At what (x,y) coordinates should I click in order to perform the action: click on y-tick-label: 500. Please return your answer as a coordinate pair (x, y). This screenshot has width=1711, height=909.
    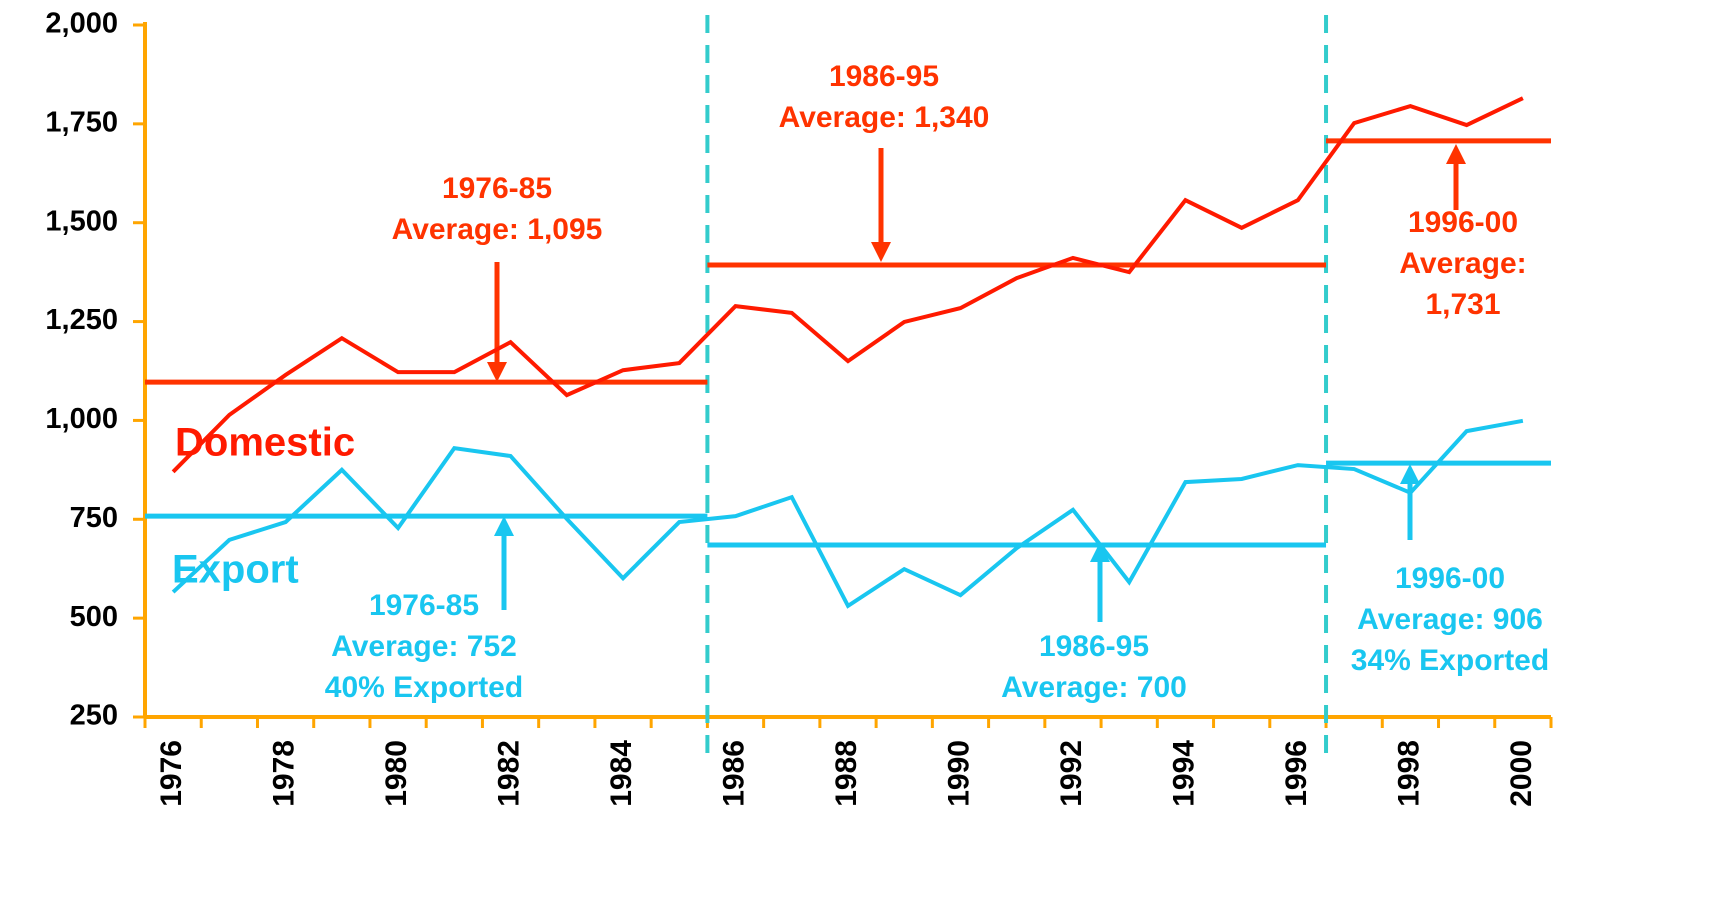
    Looking at the image, I should click on (94, 617).